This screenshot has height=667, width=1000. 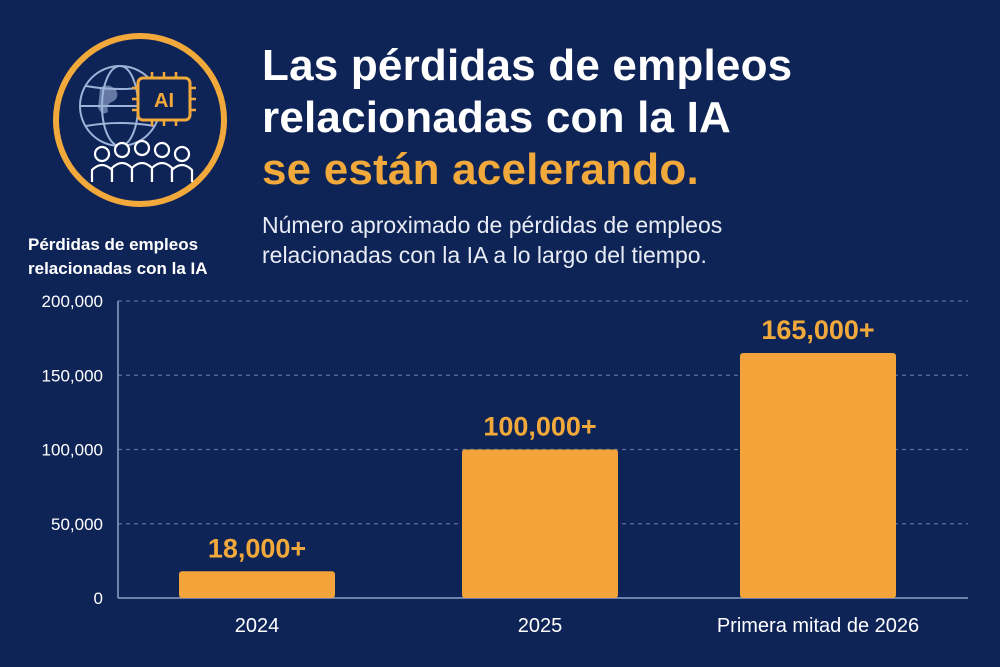 What do you see at coordinates (527, 65) in the screenshot?
I see `title-line-1: Las pérdidas de empleos` at bounding box center [527, 65].